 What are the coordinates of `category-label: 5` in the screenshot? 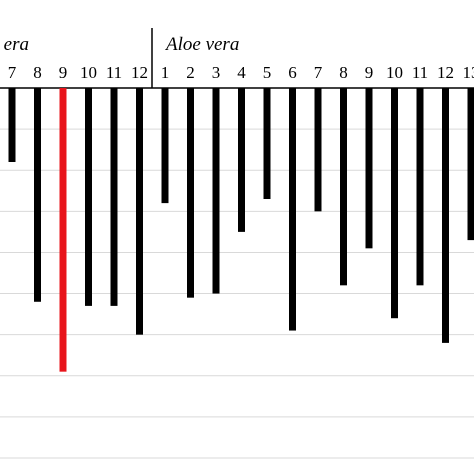 It's located at (267, 72).